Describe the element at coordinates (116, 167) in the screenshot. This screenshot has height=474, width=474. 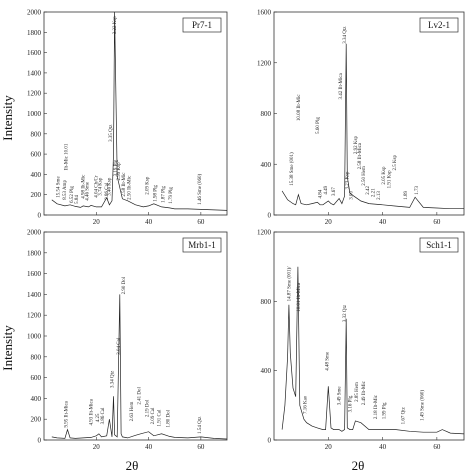
I see `peak-label: 3.19 Plg` at that location.